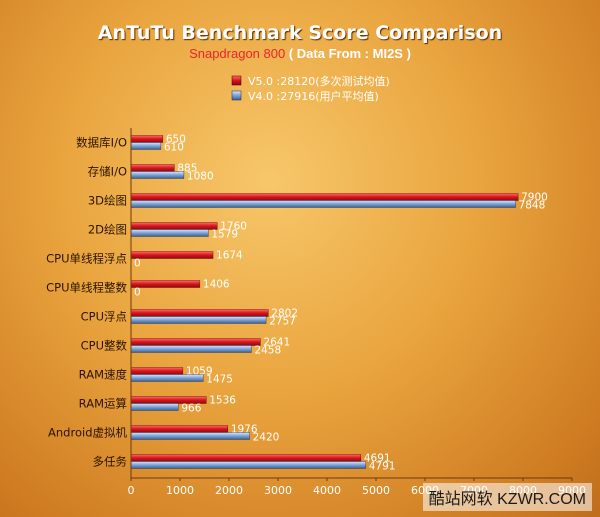  Describe the element at coordinates (284, 314) in the screenshot. I see `data-label-v5: 2802` at that location.